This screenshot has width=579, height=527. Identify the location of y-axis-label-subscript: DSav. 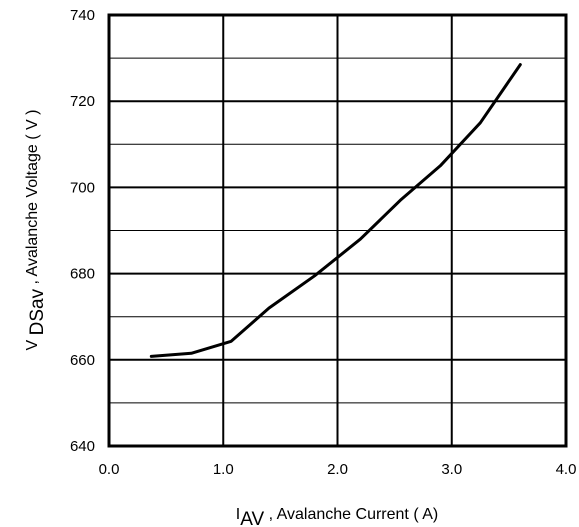
(37, 311).